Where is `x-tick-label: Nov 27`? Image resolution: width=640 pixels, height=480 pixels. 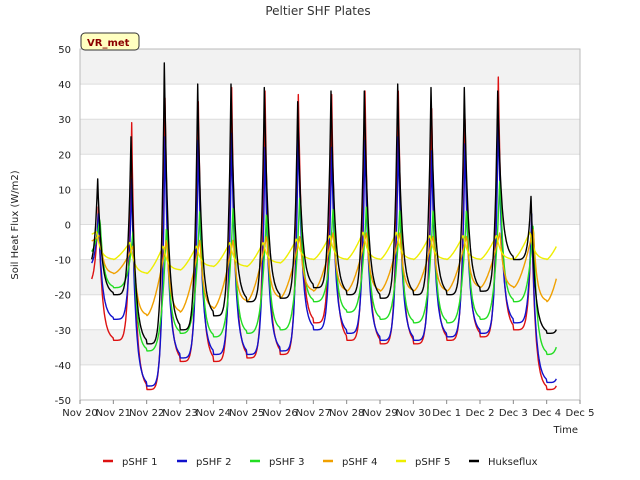
x-tick-label: Nov 27 is located at coordinates (313, 413).